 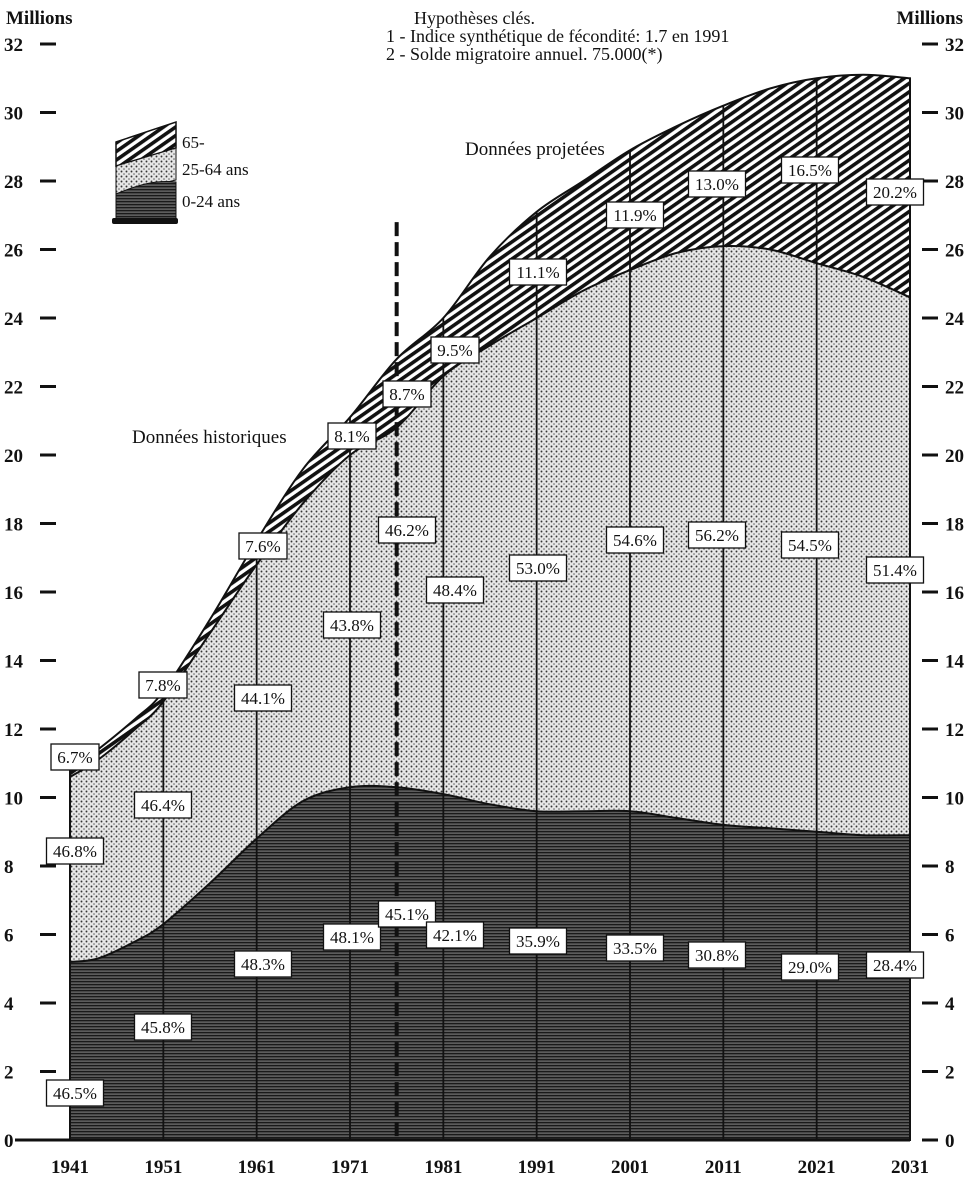 I want to click on pct-label-young-5: 42.1%, so click(x=455, y=935).